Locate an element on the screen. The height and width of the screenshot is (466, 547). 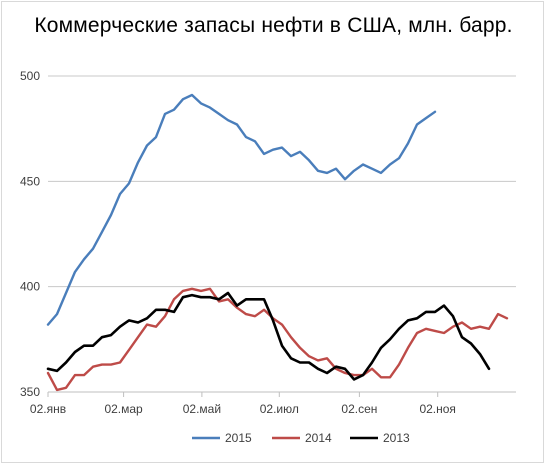
legend-label-2014: 2014 is located at coordinates (318, 438).